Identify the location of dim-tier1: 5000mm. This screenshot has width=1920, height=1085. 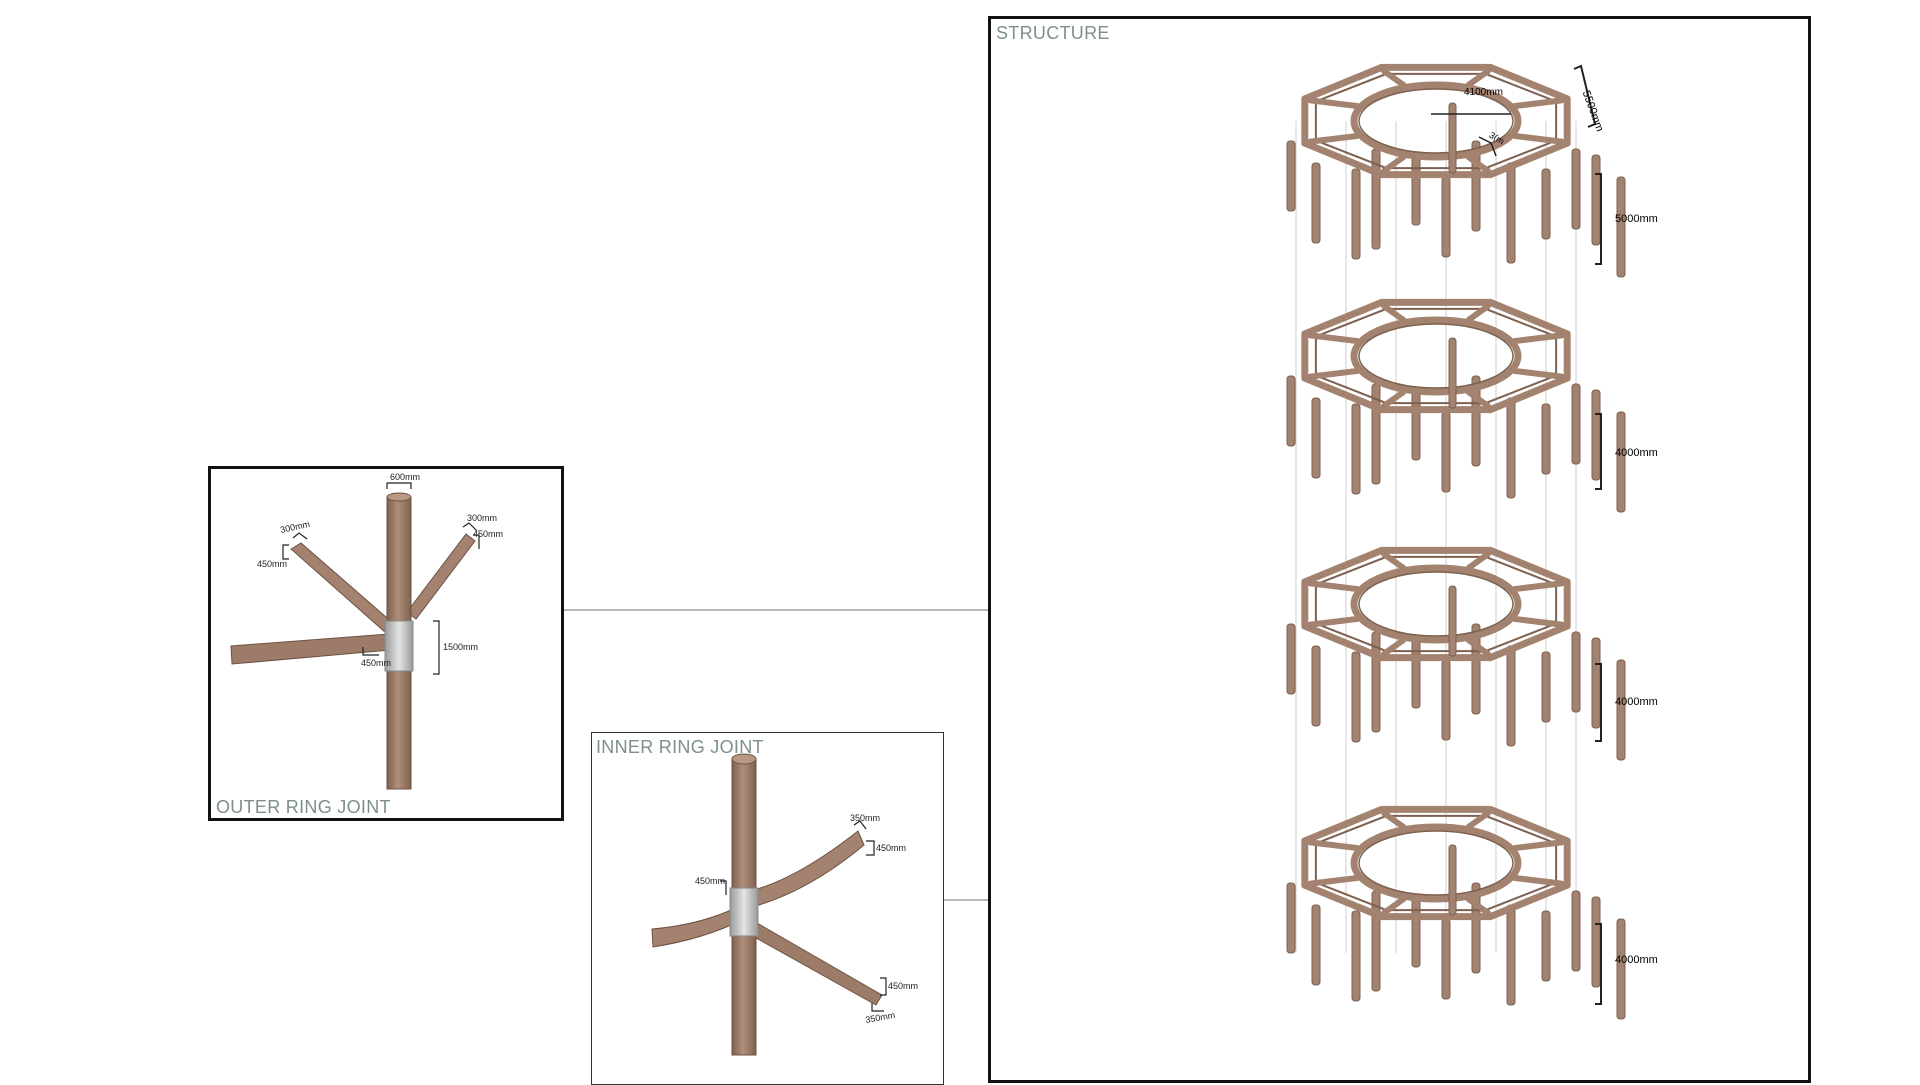
(1636, 219).